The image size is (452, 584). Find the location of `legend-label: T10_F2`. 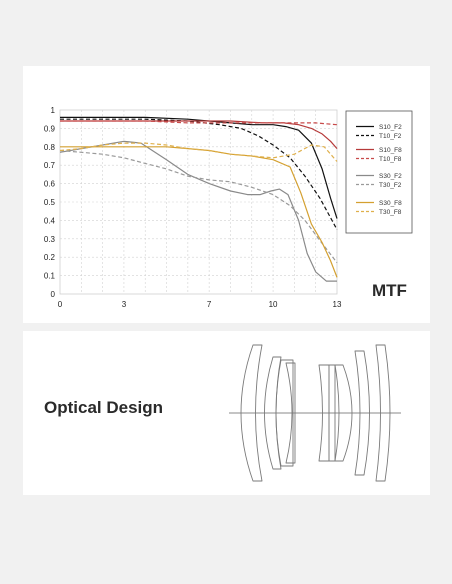

legend-label: T10_F2 is located at coordinates (390, 136).